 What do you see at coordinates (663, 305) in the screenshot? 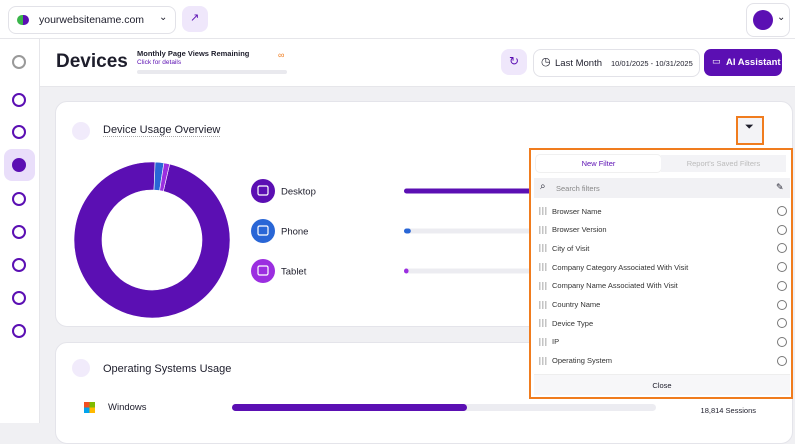
I see `filter-item: Country Name` at bounding box center [663, 305].